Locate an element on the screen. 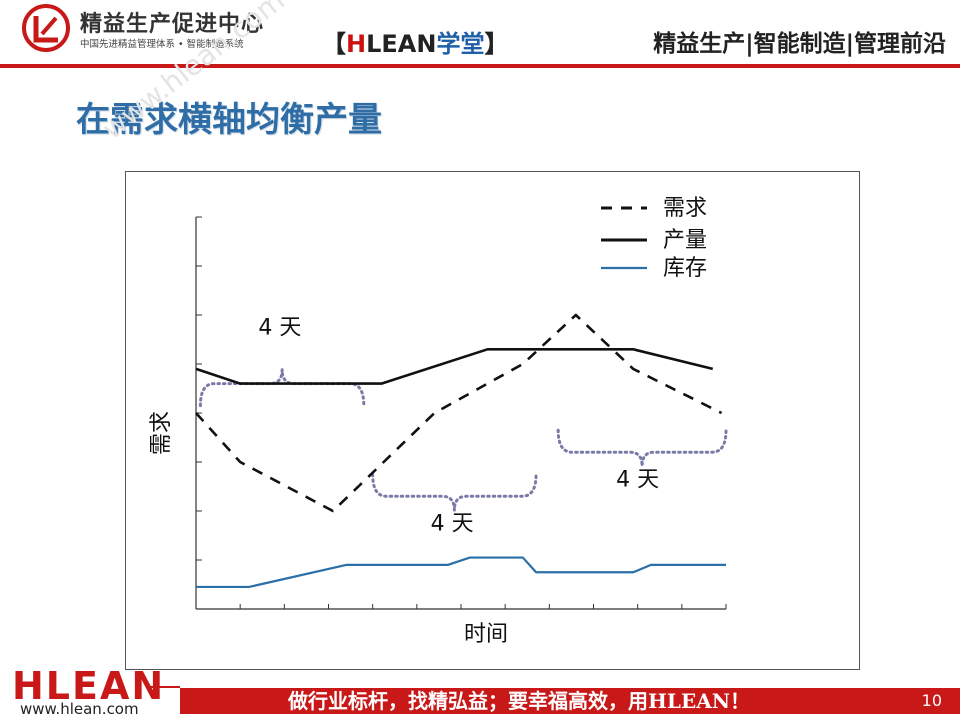 The width and height of the screenshot is (960, 720). annotation-label-3: 4 天 is located at coordinates (637, 480).